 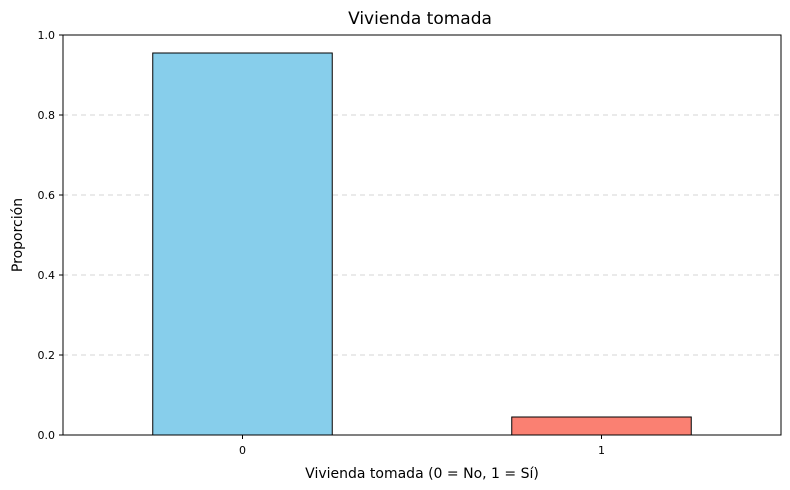 What do you see at coordinates (18, 235) in the screenshot?
I see `y-axis-label: Proporción` at bounding box center [18, 235].